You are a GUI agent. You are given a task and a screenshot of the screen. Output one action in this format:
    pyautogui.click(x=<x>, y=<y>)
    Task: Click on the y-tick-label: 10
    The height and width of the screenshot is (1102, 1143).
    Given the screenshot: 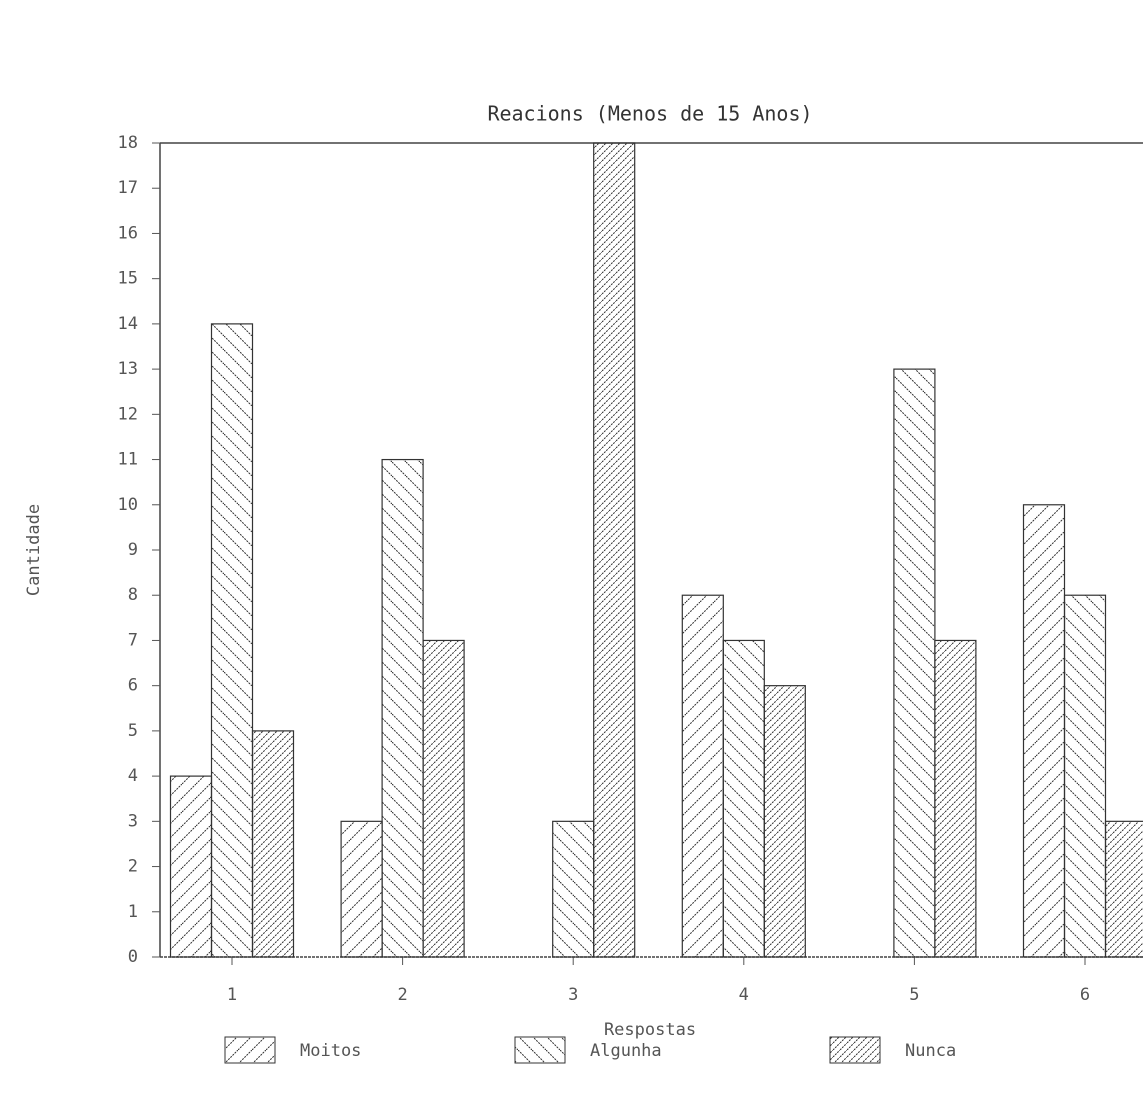 What is the action you would take?
    pyautogui.click(x=128, y=505)
    